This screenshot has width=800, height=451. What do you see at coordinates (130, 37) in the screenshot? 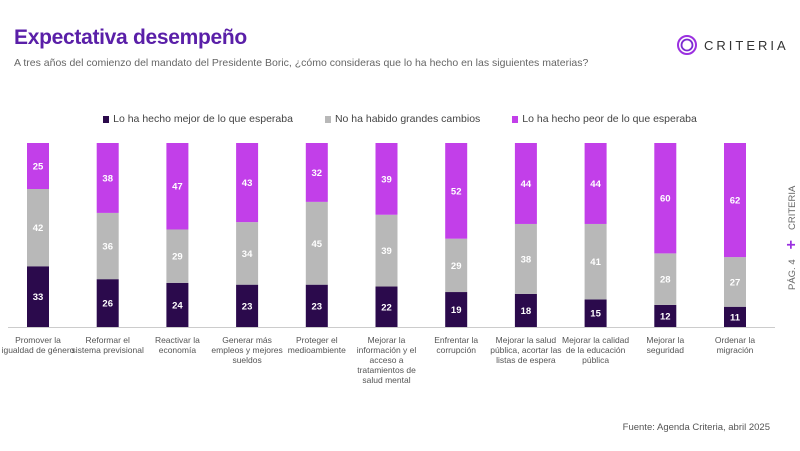
I see `page-title: Expectativa desempeño` at bounding box center [130, 37].